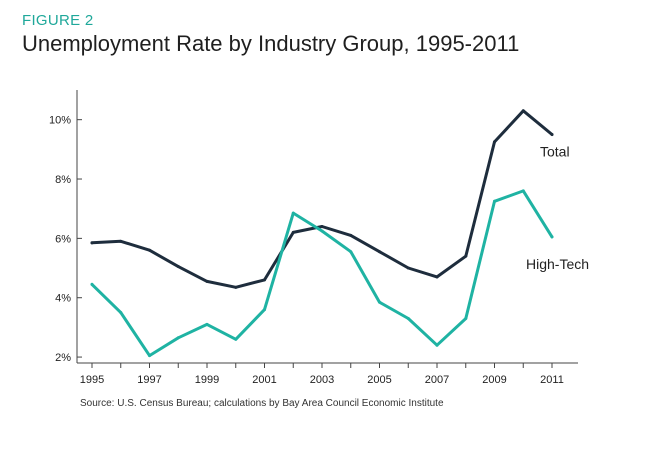 The height and width of the screenshot is (449, 670). What do you see at coordinates (63, 358) in the screenshot?
I see `y-tick-label: 2%` at bounding box center [63, 358].